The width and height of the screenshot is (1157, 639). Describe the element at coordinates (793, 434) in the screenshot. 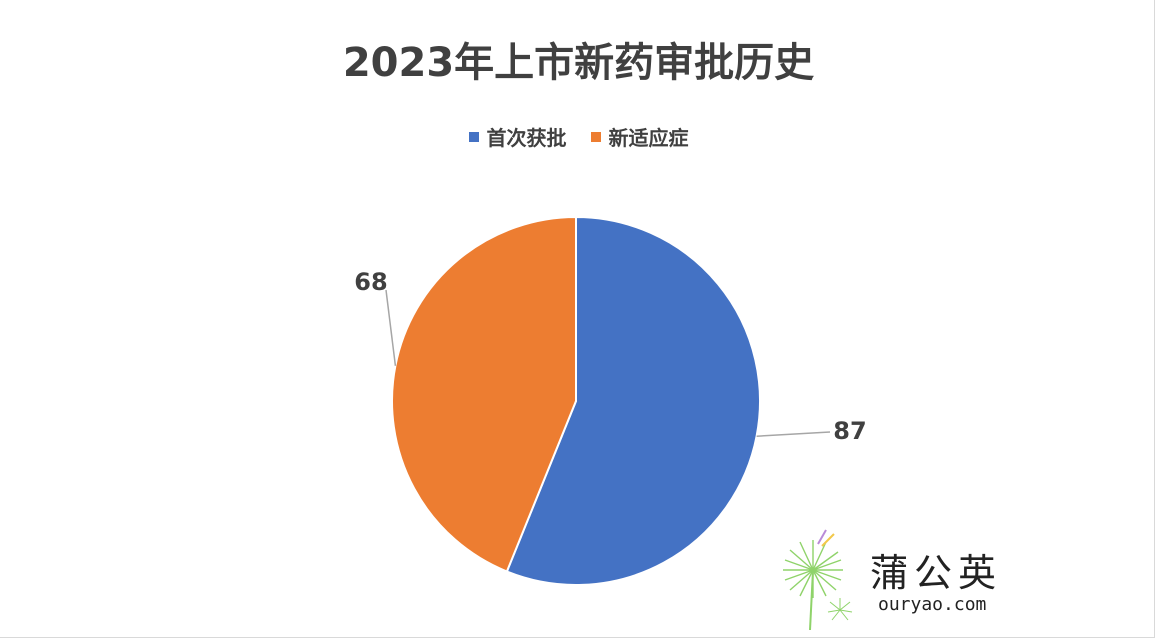

I see `leader-line-first-approval` at that location.